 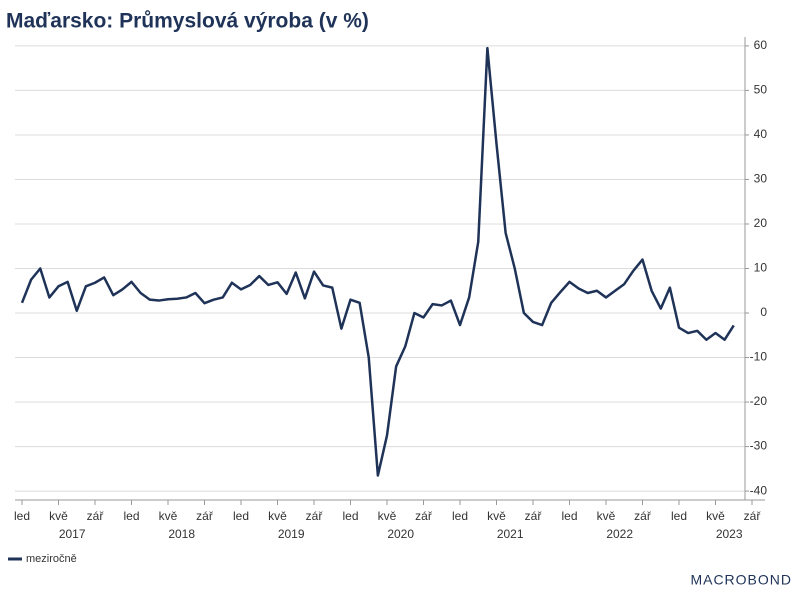 What do you see at coordinates (761, 90) in the screenshot?
I see `y-tick-label: 50` at bounding box center [761, 90].